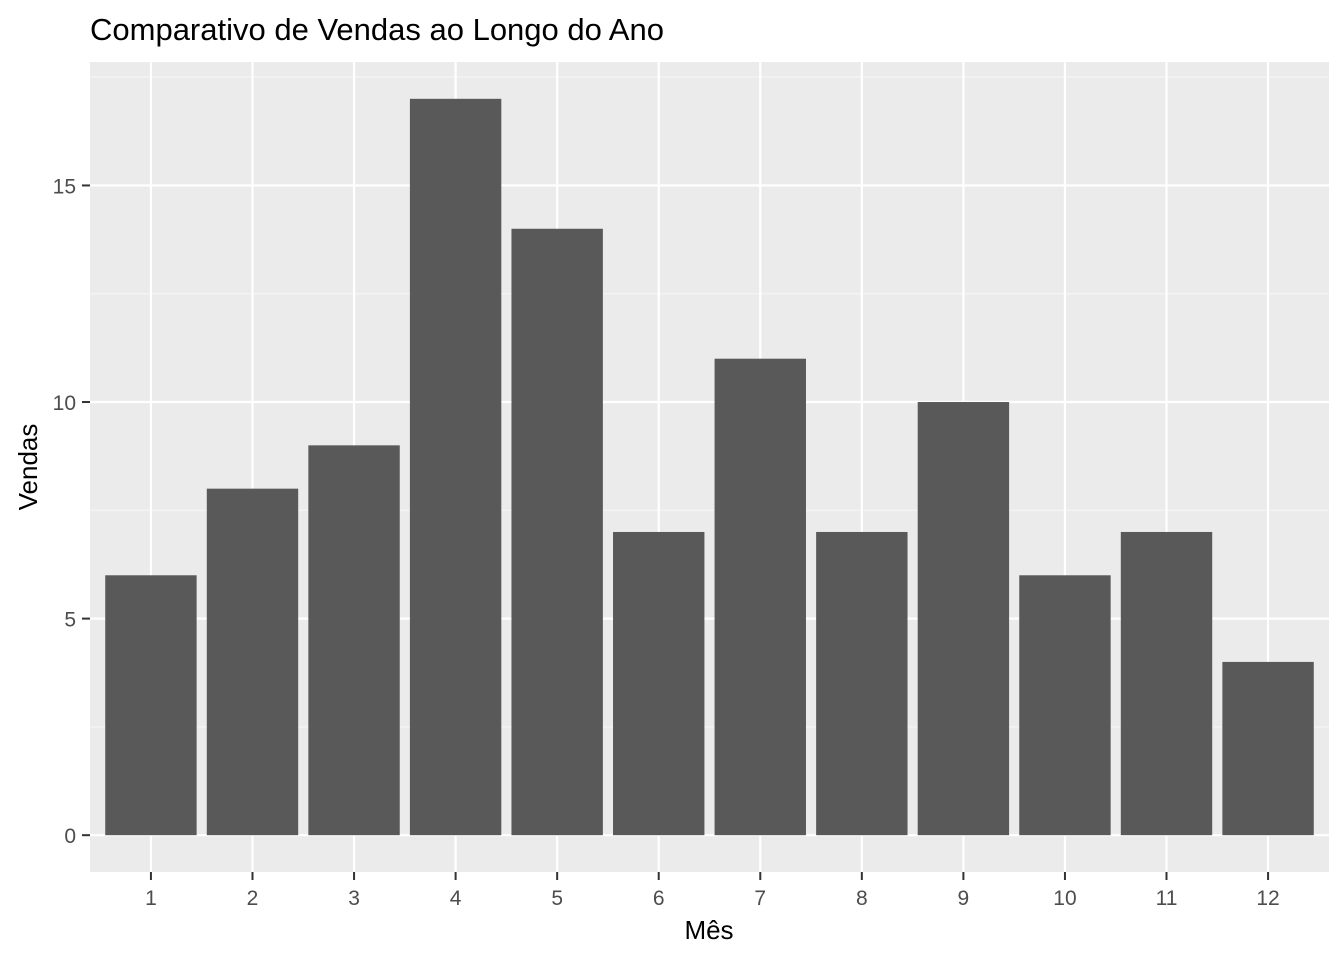  I want to click on x-tick-label: 8, so click(862, 898).